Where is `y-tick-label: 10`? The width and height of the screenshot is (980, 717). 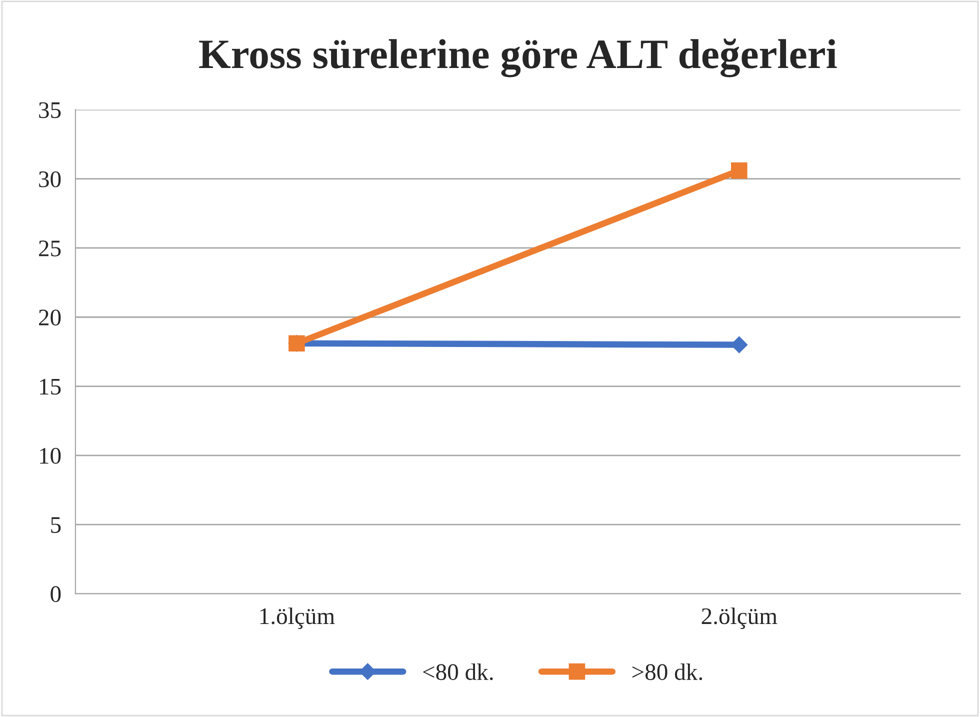 y-tick-label: 10 is located at coordinates (50, 456).